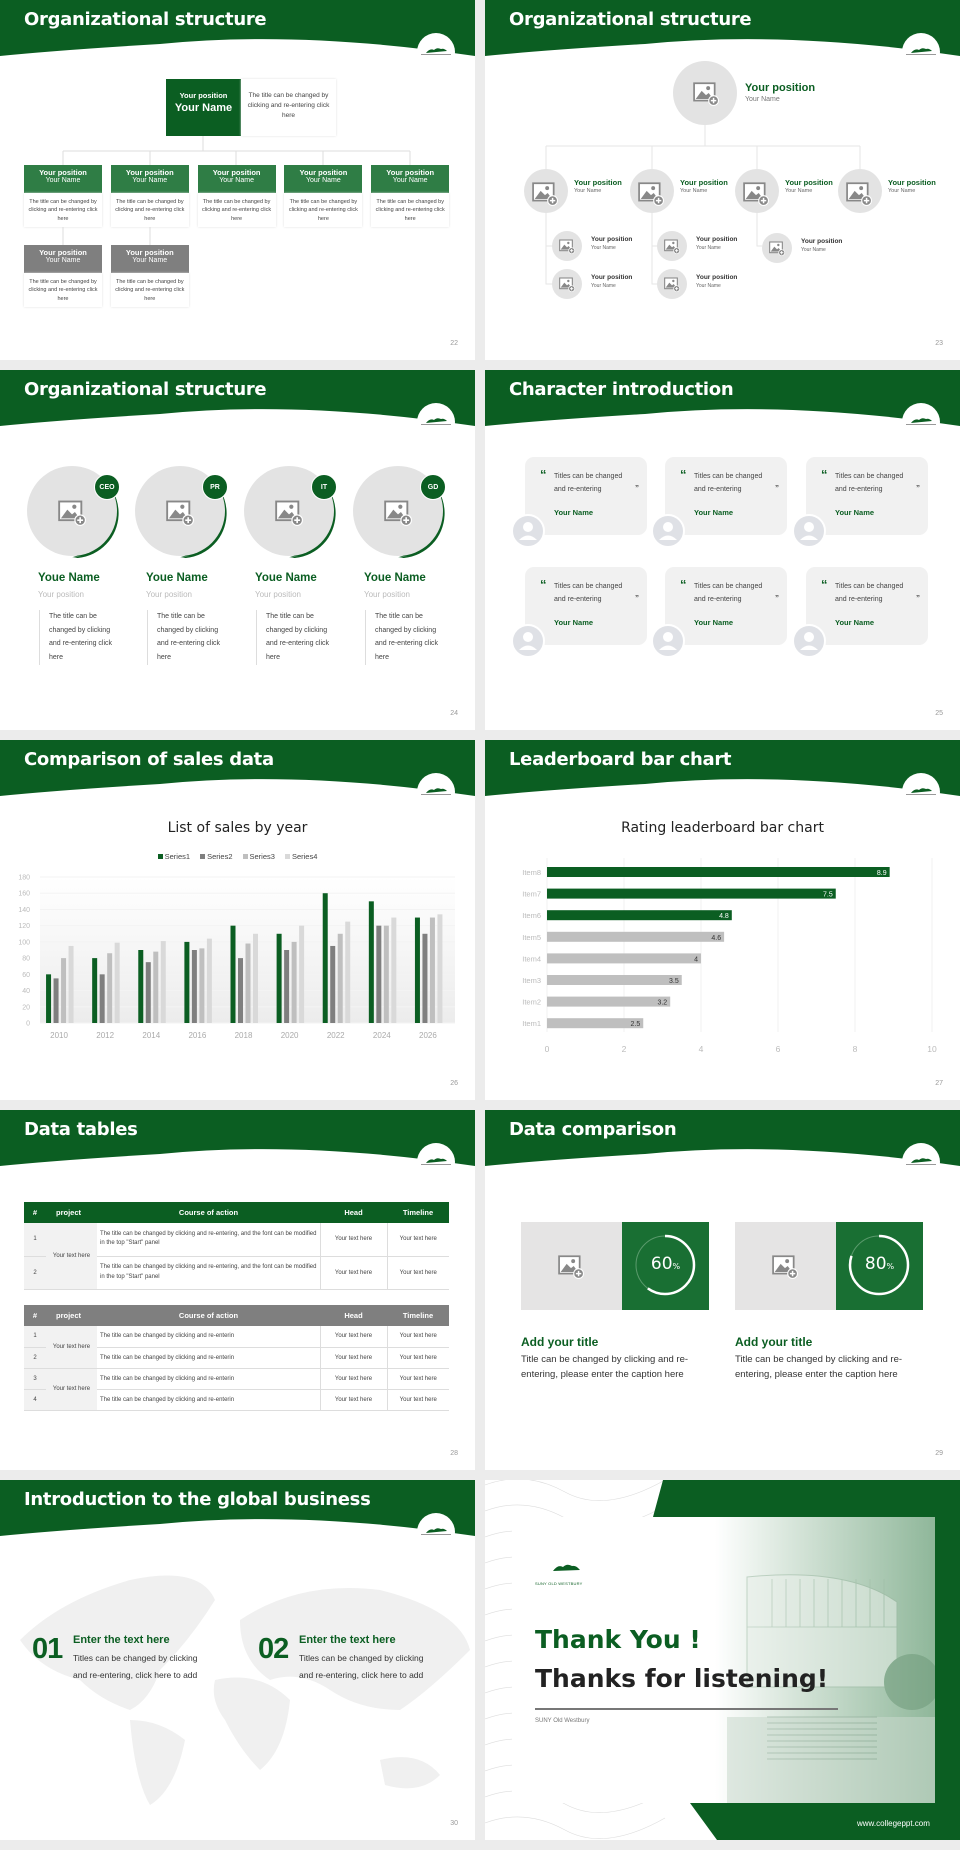  I want to click on progress-panel: 60%, so click(665, 1266).